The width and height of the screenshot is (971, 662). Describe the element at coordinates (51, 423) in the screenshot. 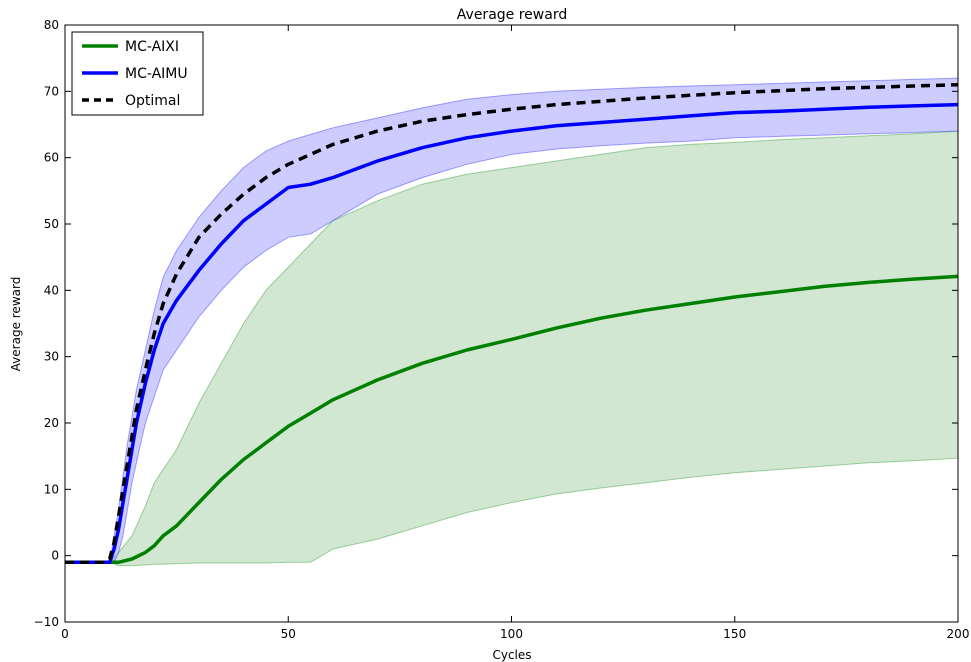

I see `y-tick-label: 20` at that location.